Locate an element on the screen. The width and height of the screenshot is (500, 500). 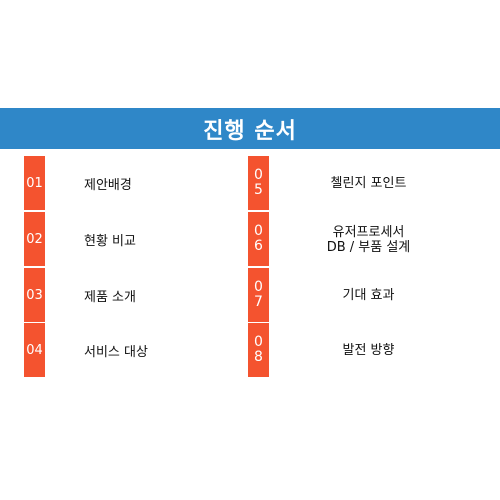
item-number-badge: 0 7 is located at coordinates (258, 295).